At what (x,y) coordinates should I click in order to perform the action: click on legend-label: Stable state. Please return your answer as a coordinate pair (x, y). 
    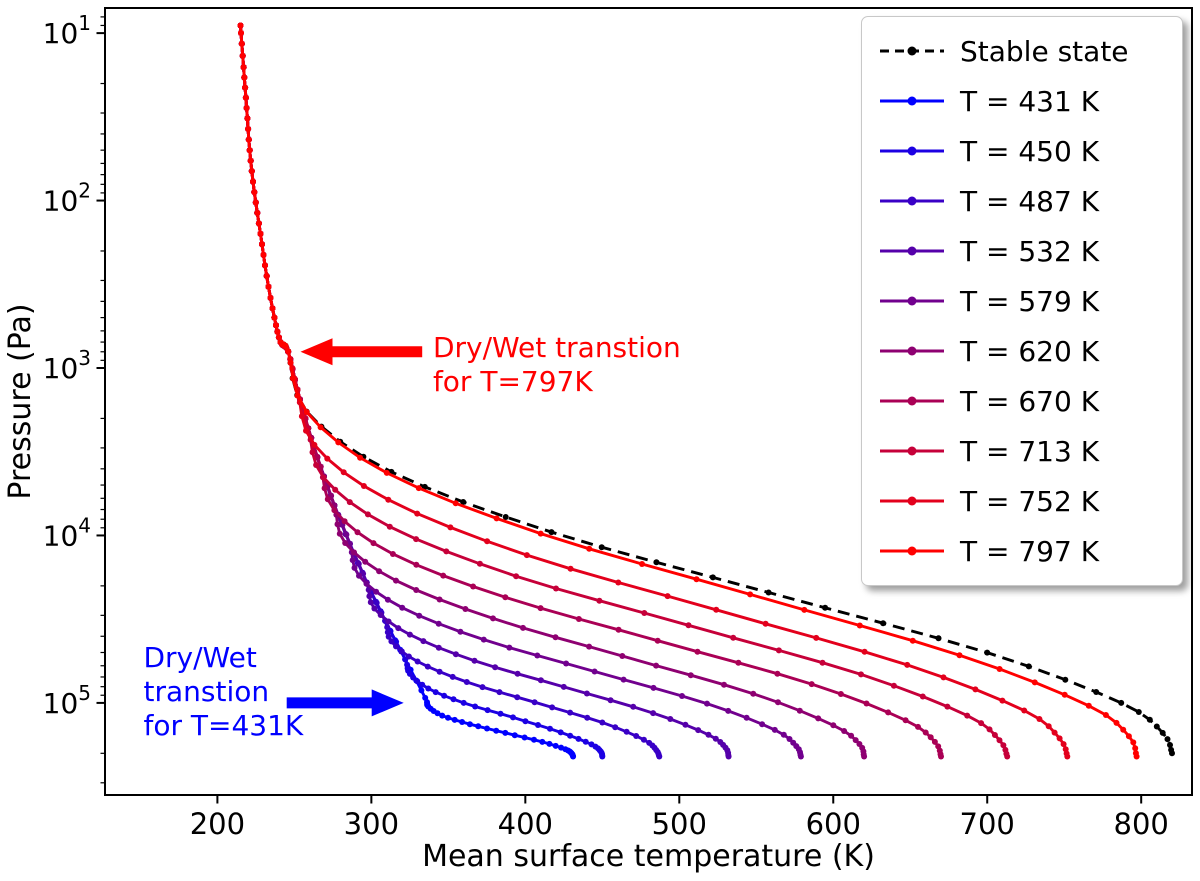
    Looking at the image, I should click on (1044, 51).